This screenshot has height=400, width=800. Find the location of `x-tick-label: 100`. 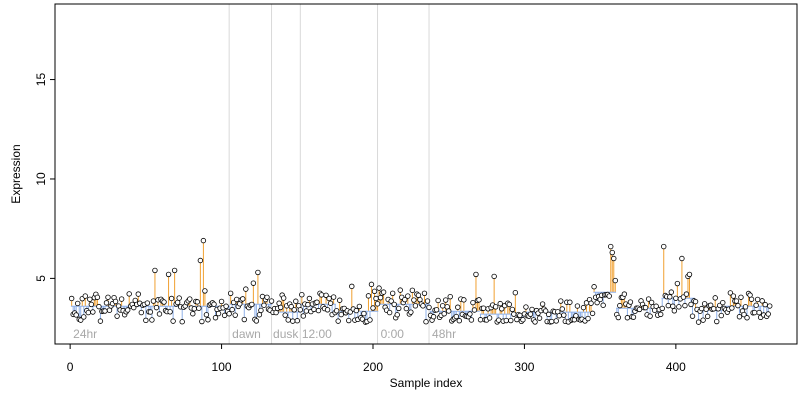

x-tick-label: 100 is located at coordinates (222, 367).